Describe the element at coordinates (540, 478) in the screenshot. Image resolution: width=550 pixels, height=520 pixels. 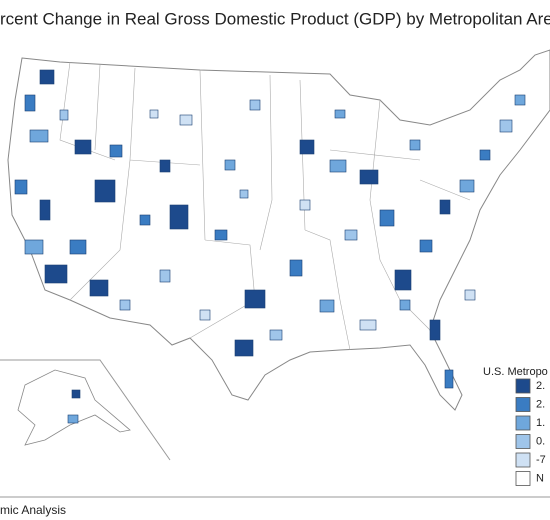
I see `legend-label: N` at that location.